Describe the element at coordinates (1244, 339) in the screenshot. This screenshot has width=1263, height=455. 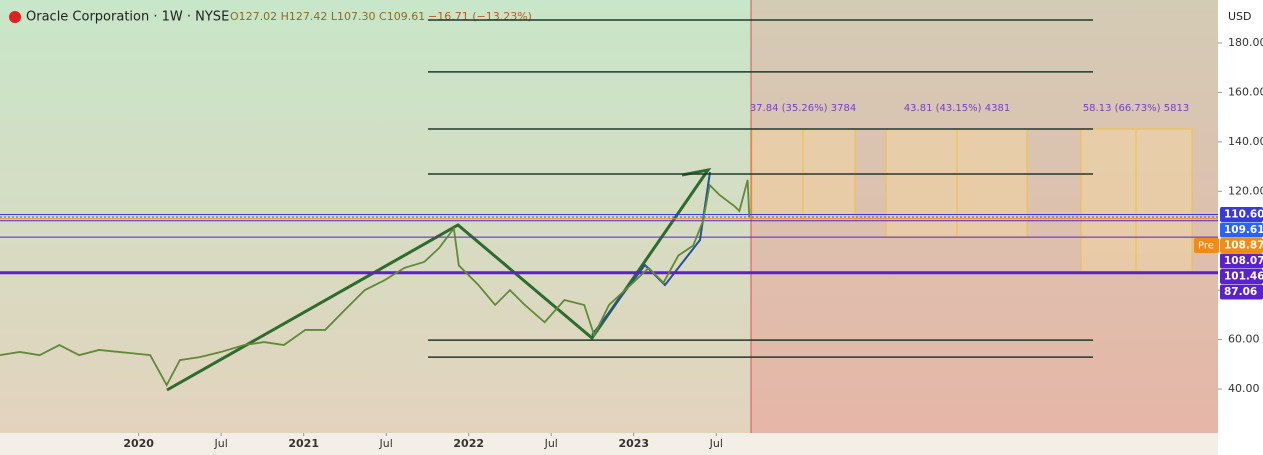
I see `y-tick-label: 60.00` at that location.